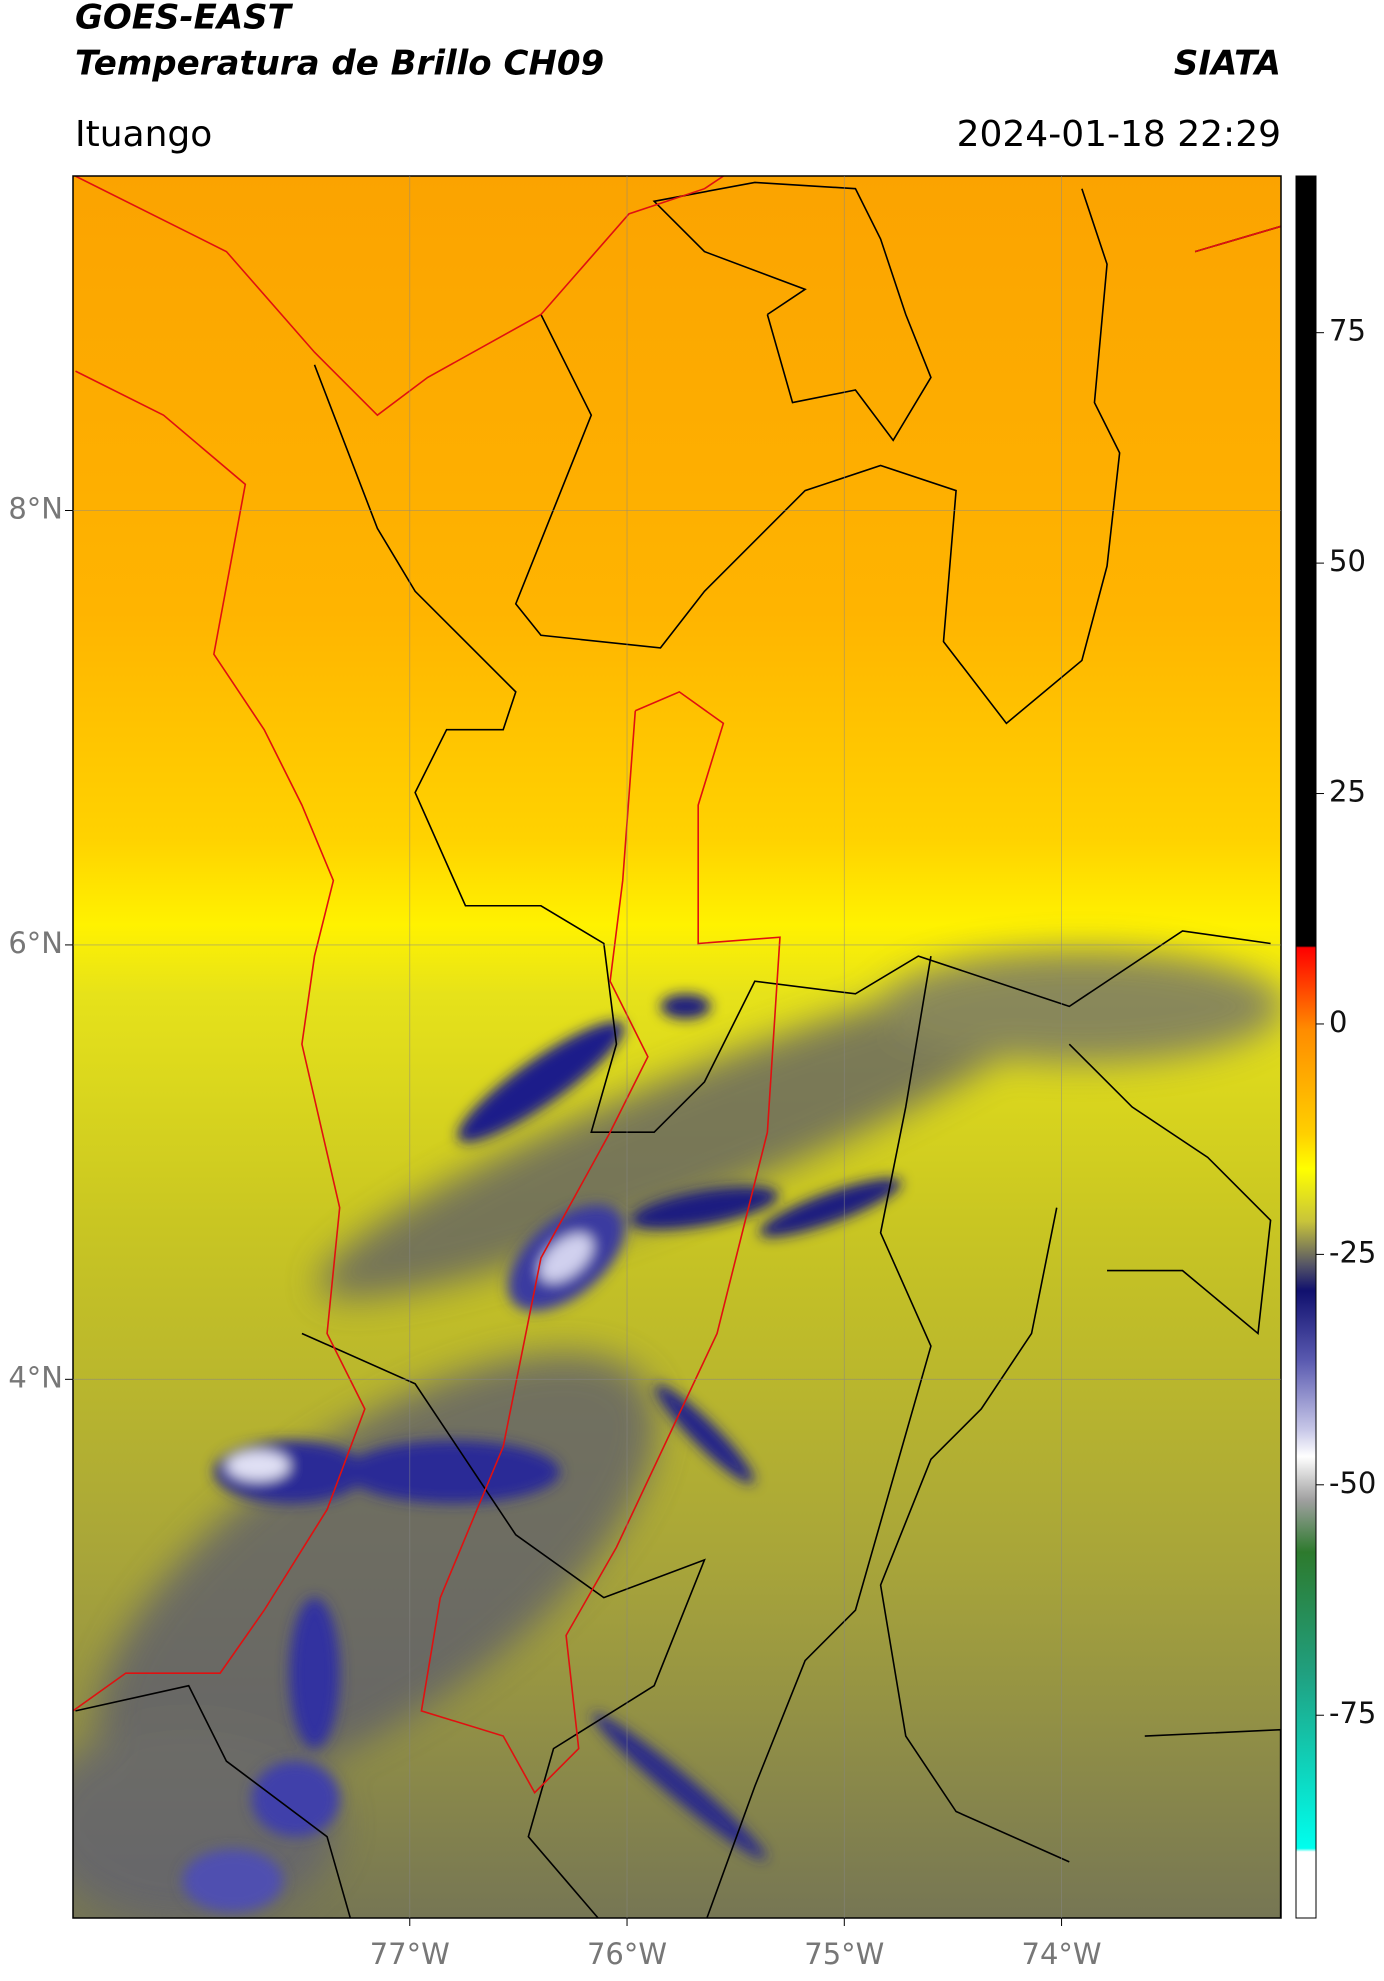 The height and width of the screenshot is (1981, 1384). Describe the element at coordinates (1227, 64) in the screenshot. I see `brand: SIATA` at that location.